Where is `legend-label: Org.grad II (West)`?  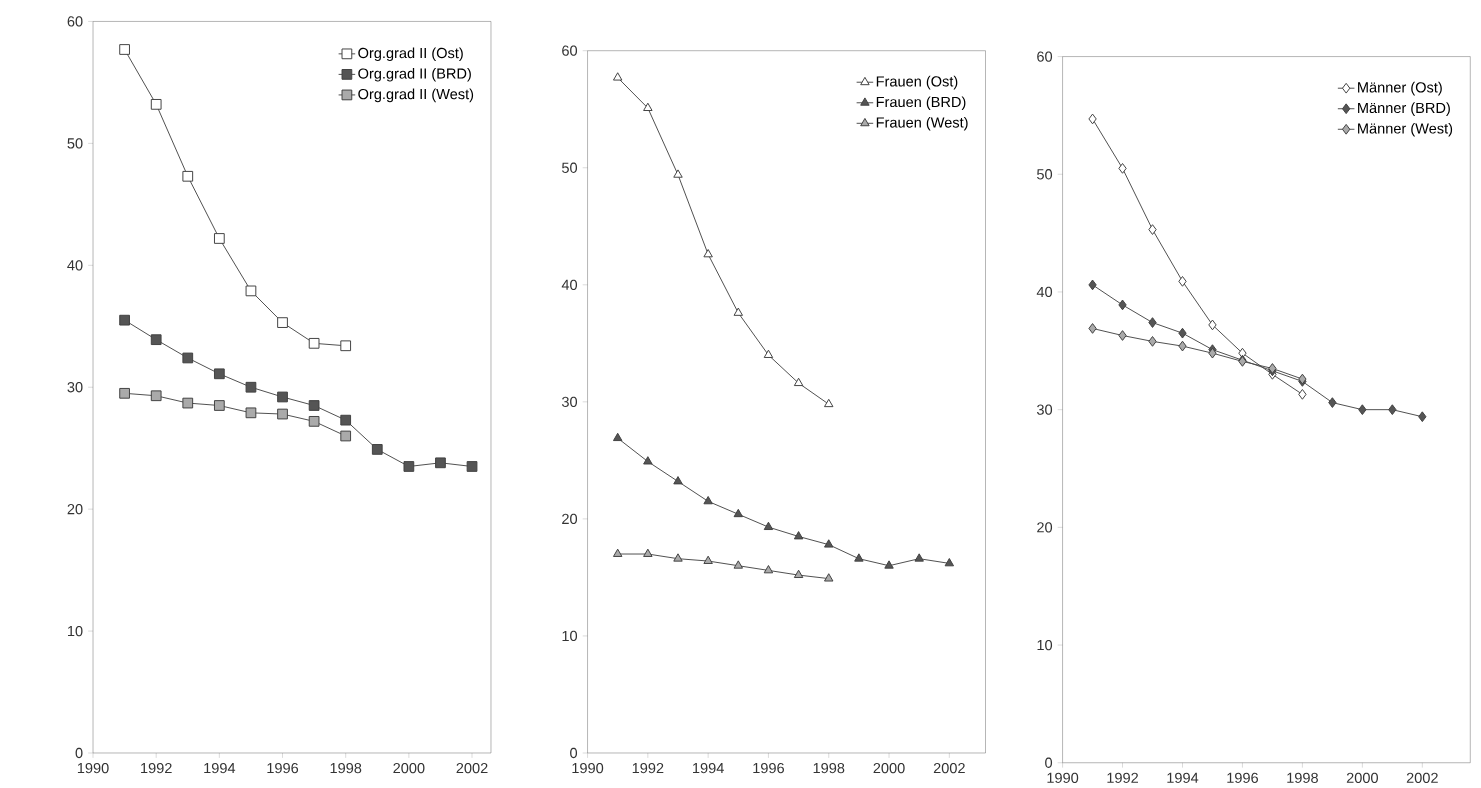 legend-label: Org.grad II (West) is located at coordinates (416, 95).